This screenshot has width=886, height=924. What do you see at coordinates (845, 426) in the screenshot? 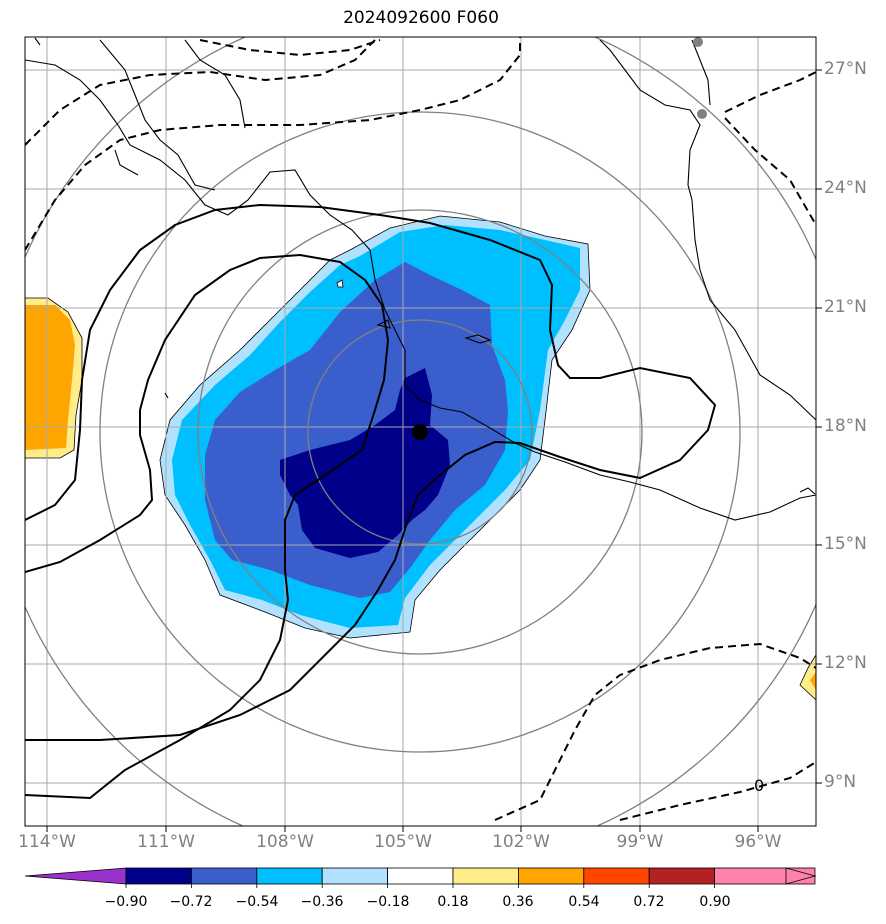
I see `lat-label-18n: 18°N` at bounding box center [845, 426].